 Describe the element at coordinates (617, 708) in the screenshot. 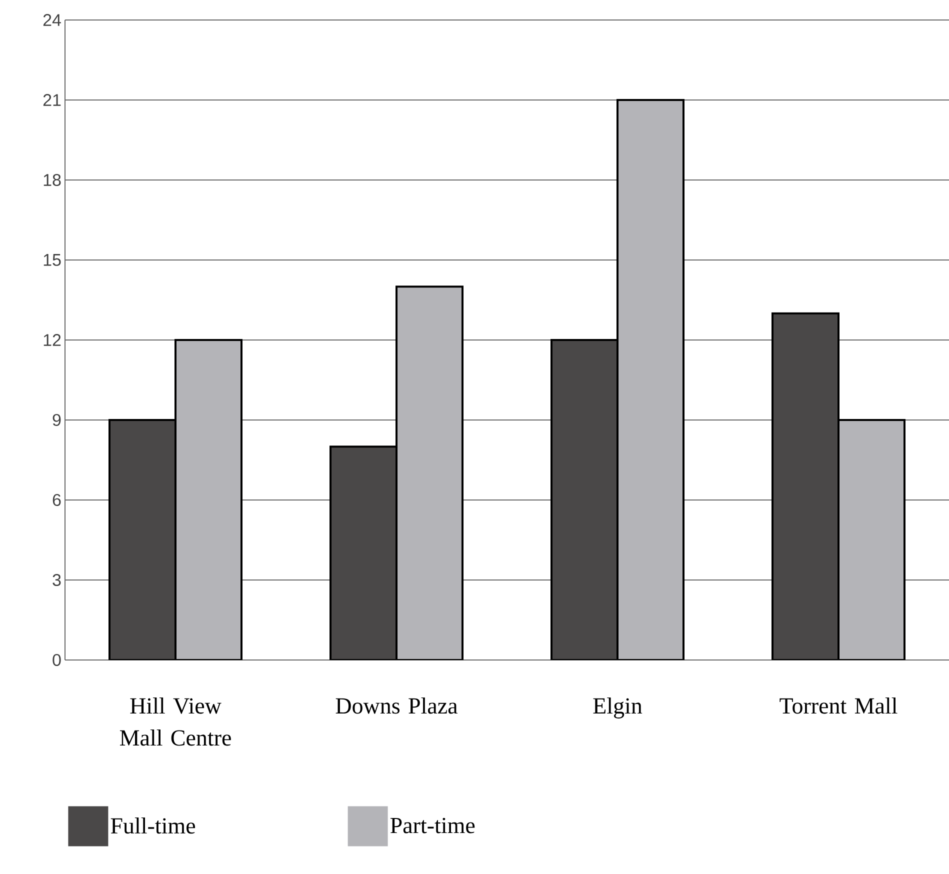

I see `x-tick-label: Elgin` at that location.